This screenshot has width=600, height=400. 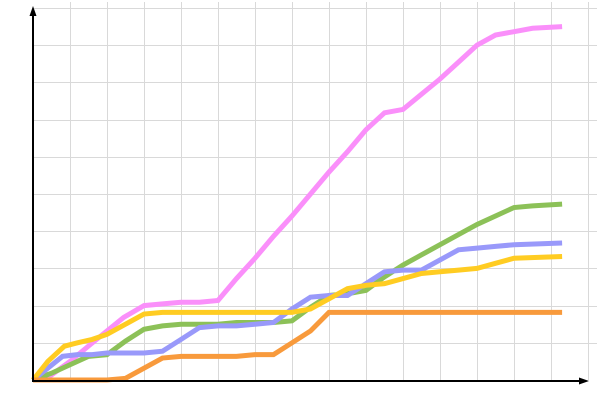 I want to click on horizontal-axis-arrow-icon, so click(x=584, y=381).